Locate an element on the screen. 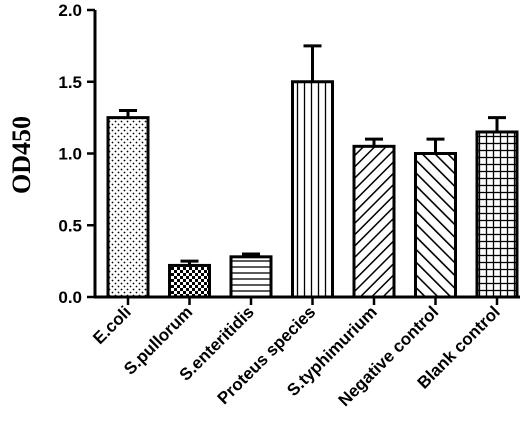  y-tick-label: 0.5 is located at coordinates (70, 225).